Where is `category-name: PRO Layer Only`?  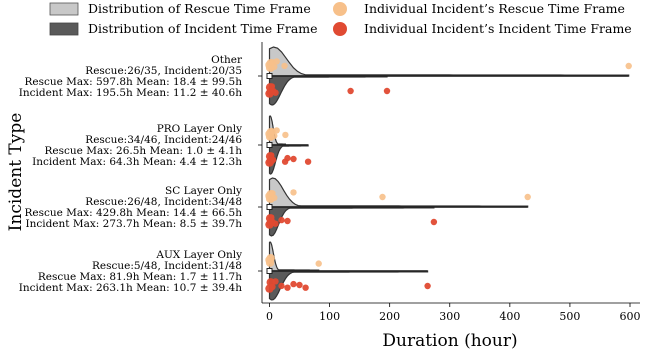 category-name: PRO Layer Only is located at coordinates (199, 129).